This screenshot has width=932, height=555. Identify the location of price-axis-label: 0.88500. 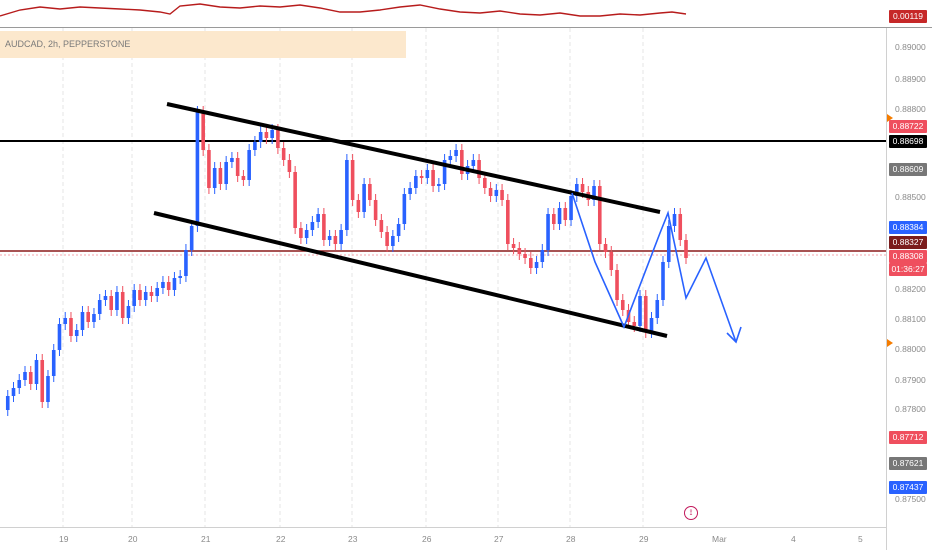
(910, 197).